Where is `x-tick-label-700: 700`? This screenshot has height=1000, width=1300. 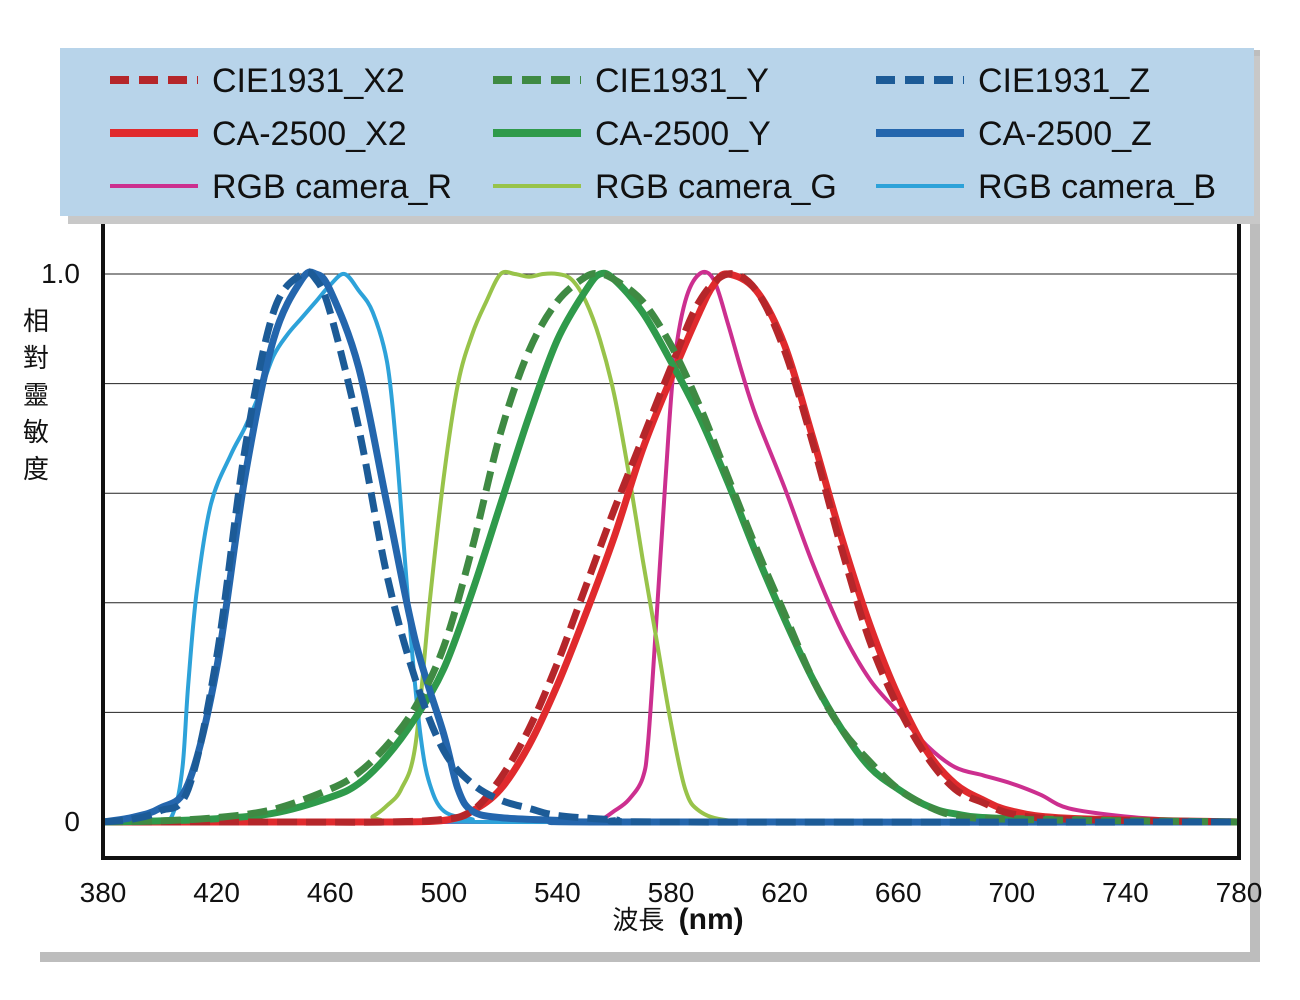
x-tick-label-700: 700 is located at coordinates (1011, 892).